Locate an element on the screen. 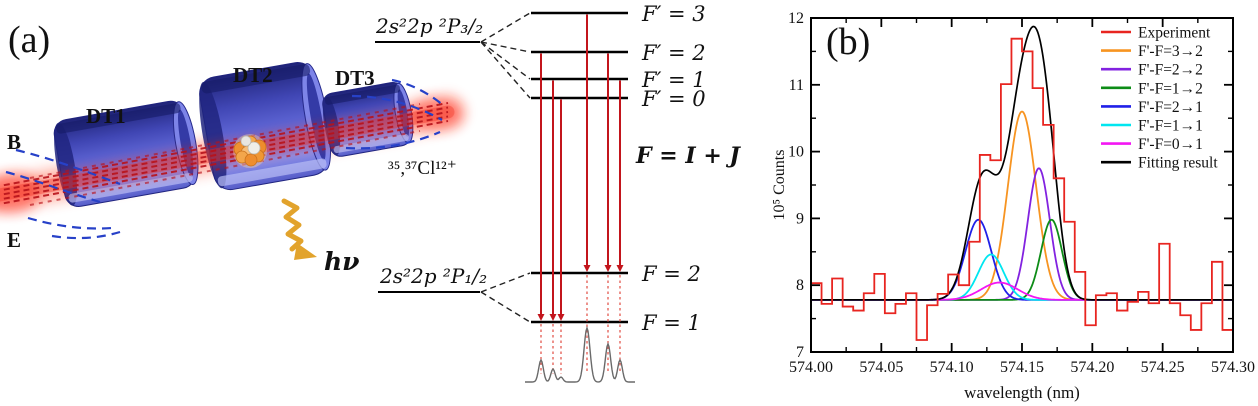 The image size is (1258, 406). e-field-label: E is located at coordinates (14, 240).